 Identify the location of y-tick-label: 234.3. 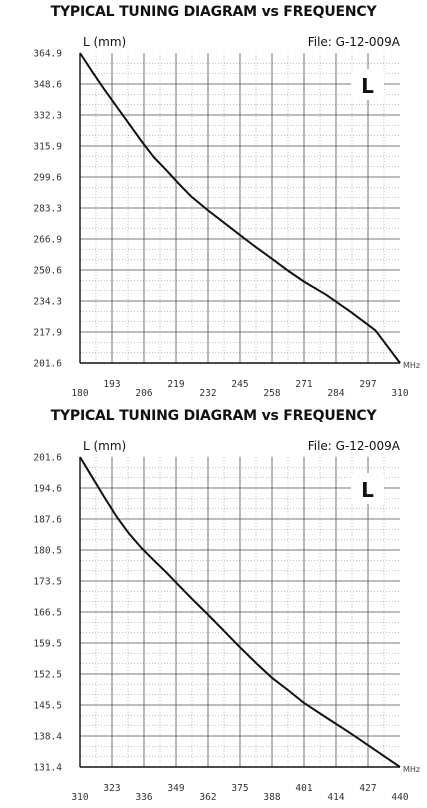
(47, 302).